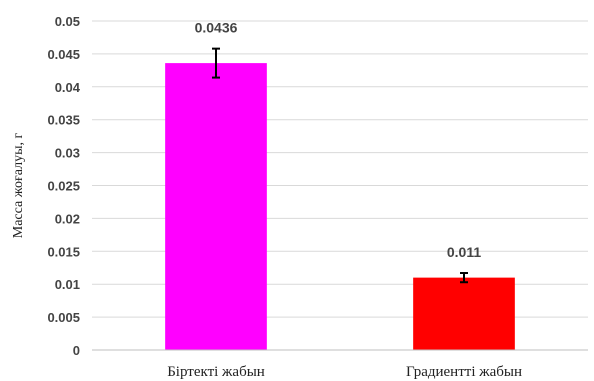  What do you see at coordinates (63, 251) in the screenshot?
I see `y-tick-label: 0.015` at bounding box center [63, 251].